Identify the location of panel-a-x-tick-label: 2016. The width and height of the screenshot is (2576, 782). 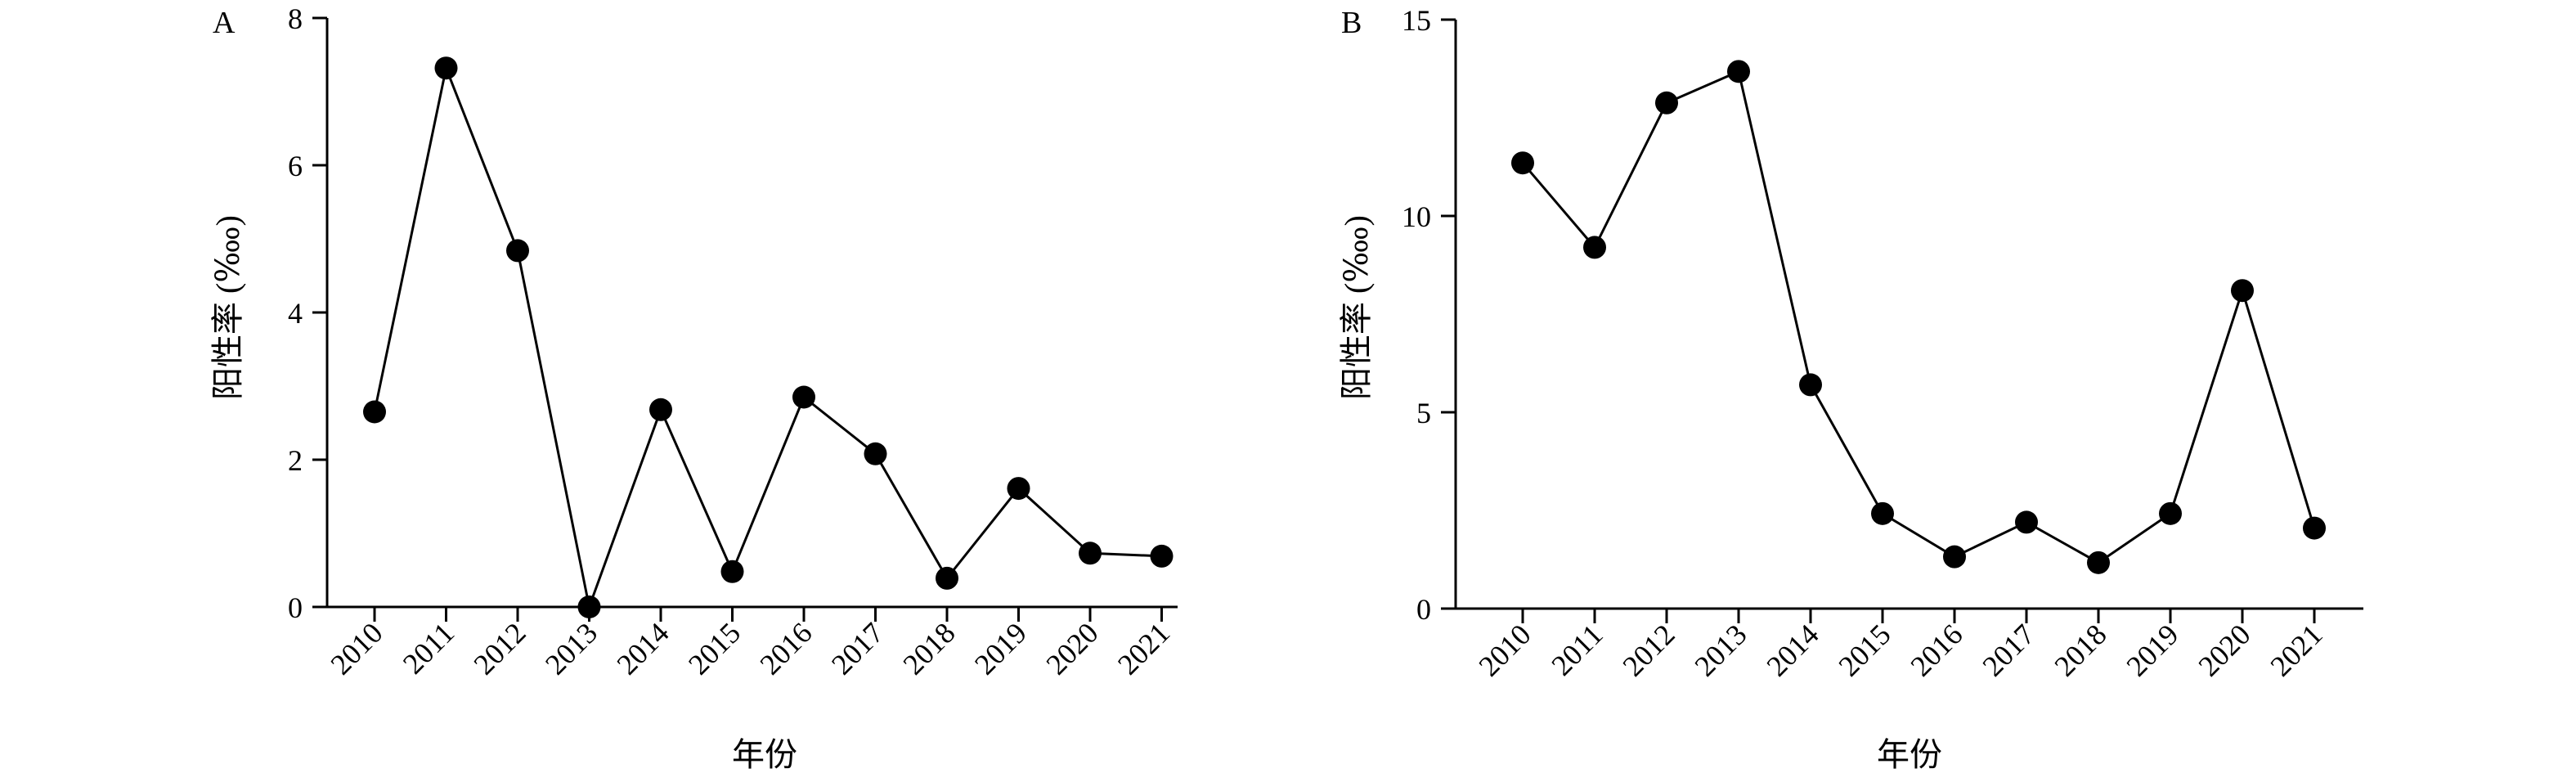
(786, 648).